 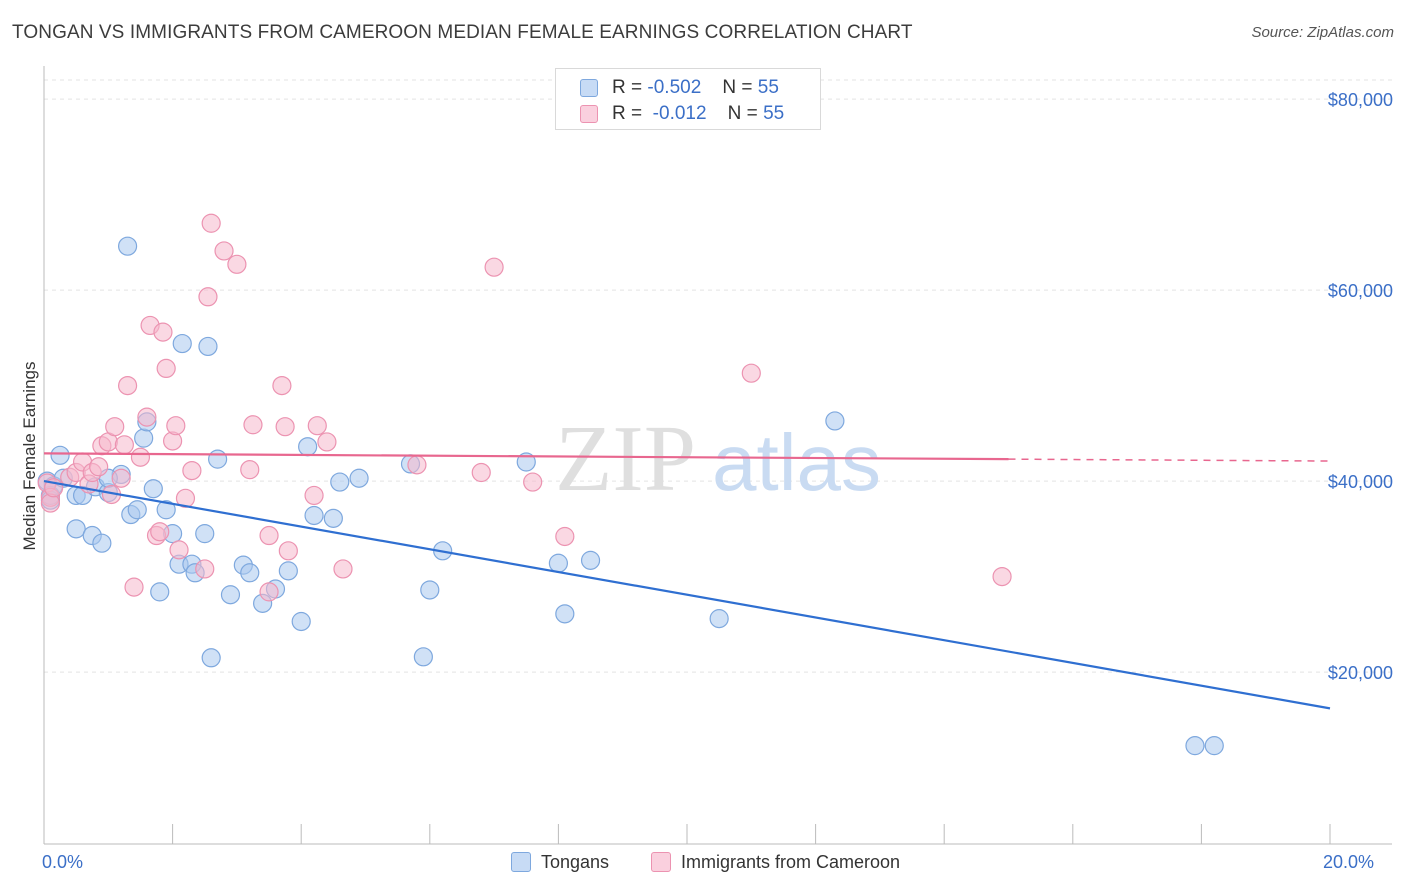 What do you see at coordinates (1360, 673) in the screenshot?
I see `y-tick-label: $20,000` at bounding box center [1360, 673].